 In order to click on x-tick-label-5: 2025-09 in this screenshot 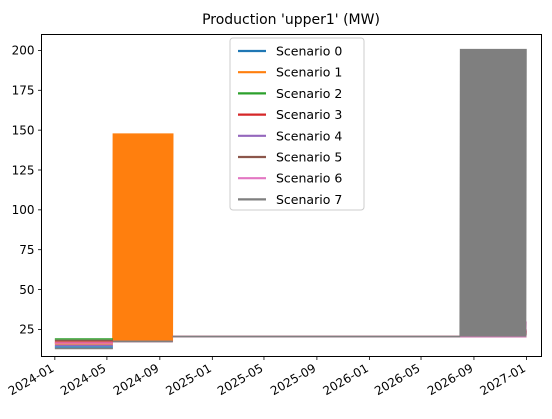, I will do `click(293, 379)`.